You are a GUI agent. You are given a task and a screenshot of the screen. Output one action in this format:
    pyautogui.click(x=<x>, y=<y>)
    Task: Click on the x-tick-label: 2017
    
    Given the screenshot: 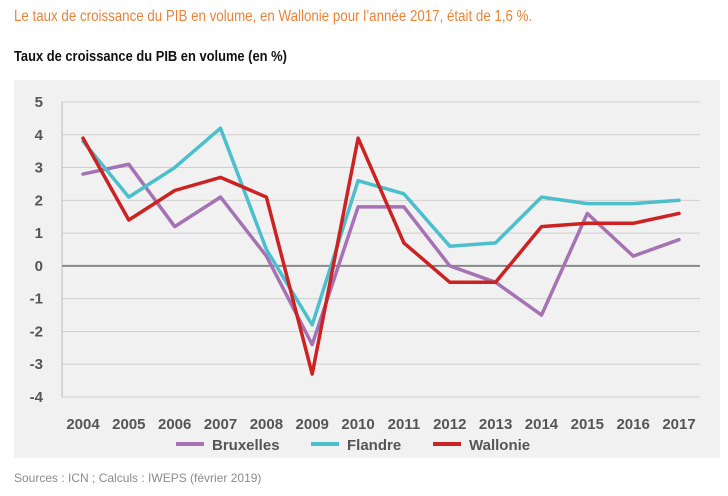 What is the action you would take?
    pyautogui.click(x=678, y=424)
    